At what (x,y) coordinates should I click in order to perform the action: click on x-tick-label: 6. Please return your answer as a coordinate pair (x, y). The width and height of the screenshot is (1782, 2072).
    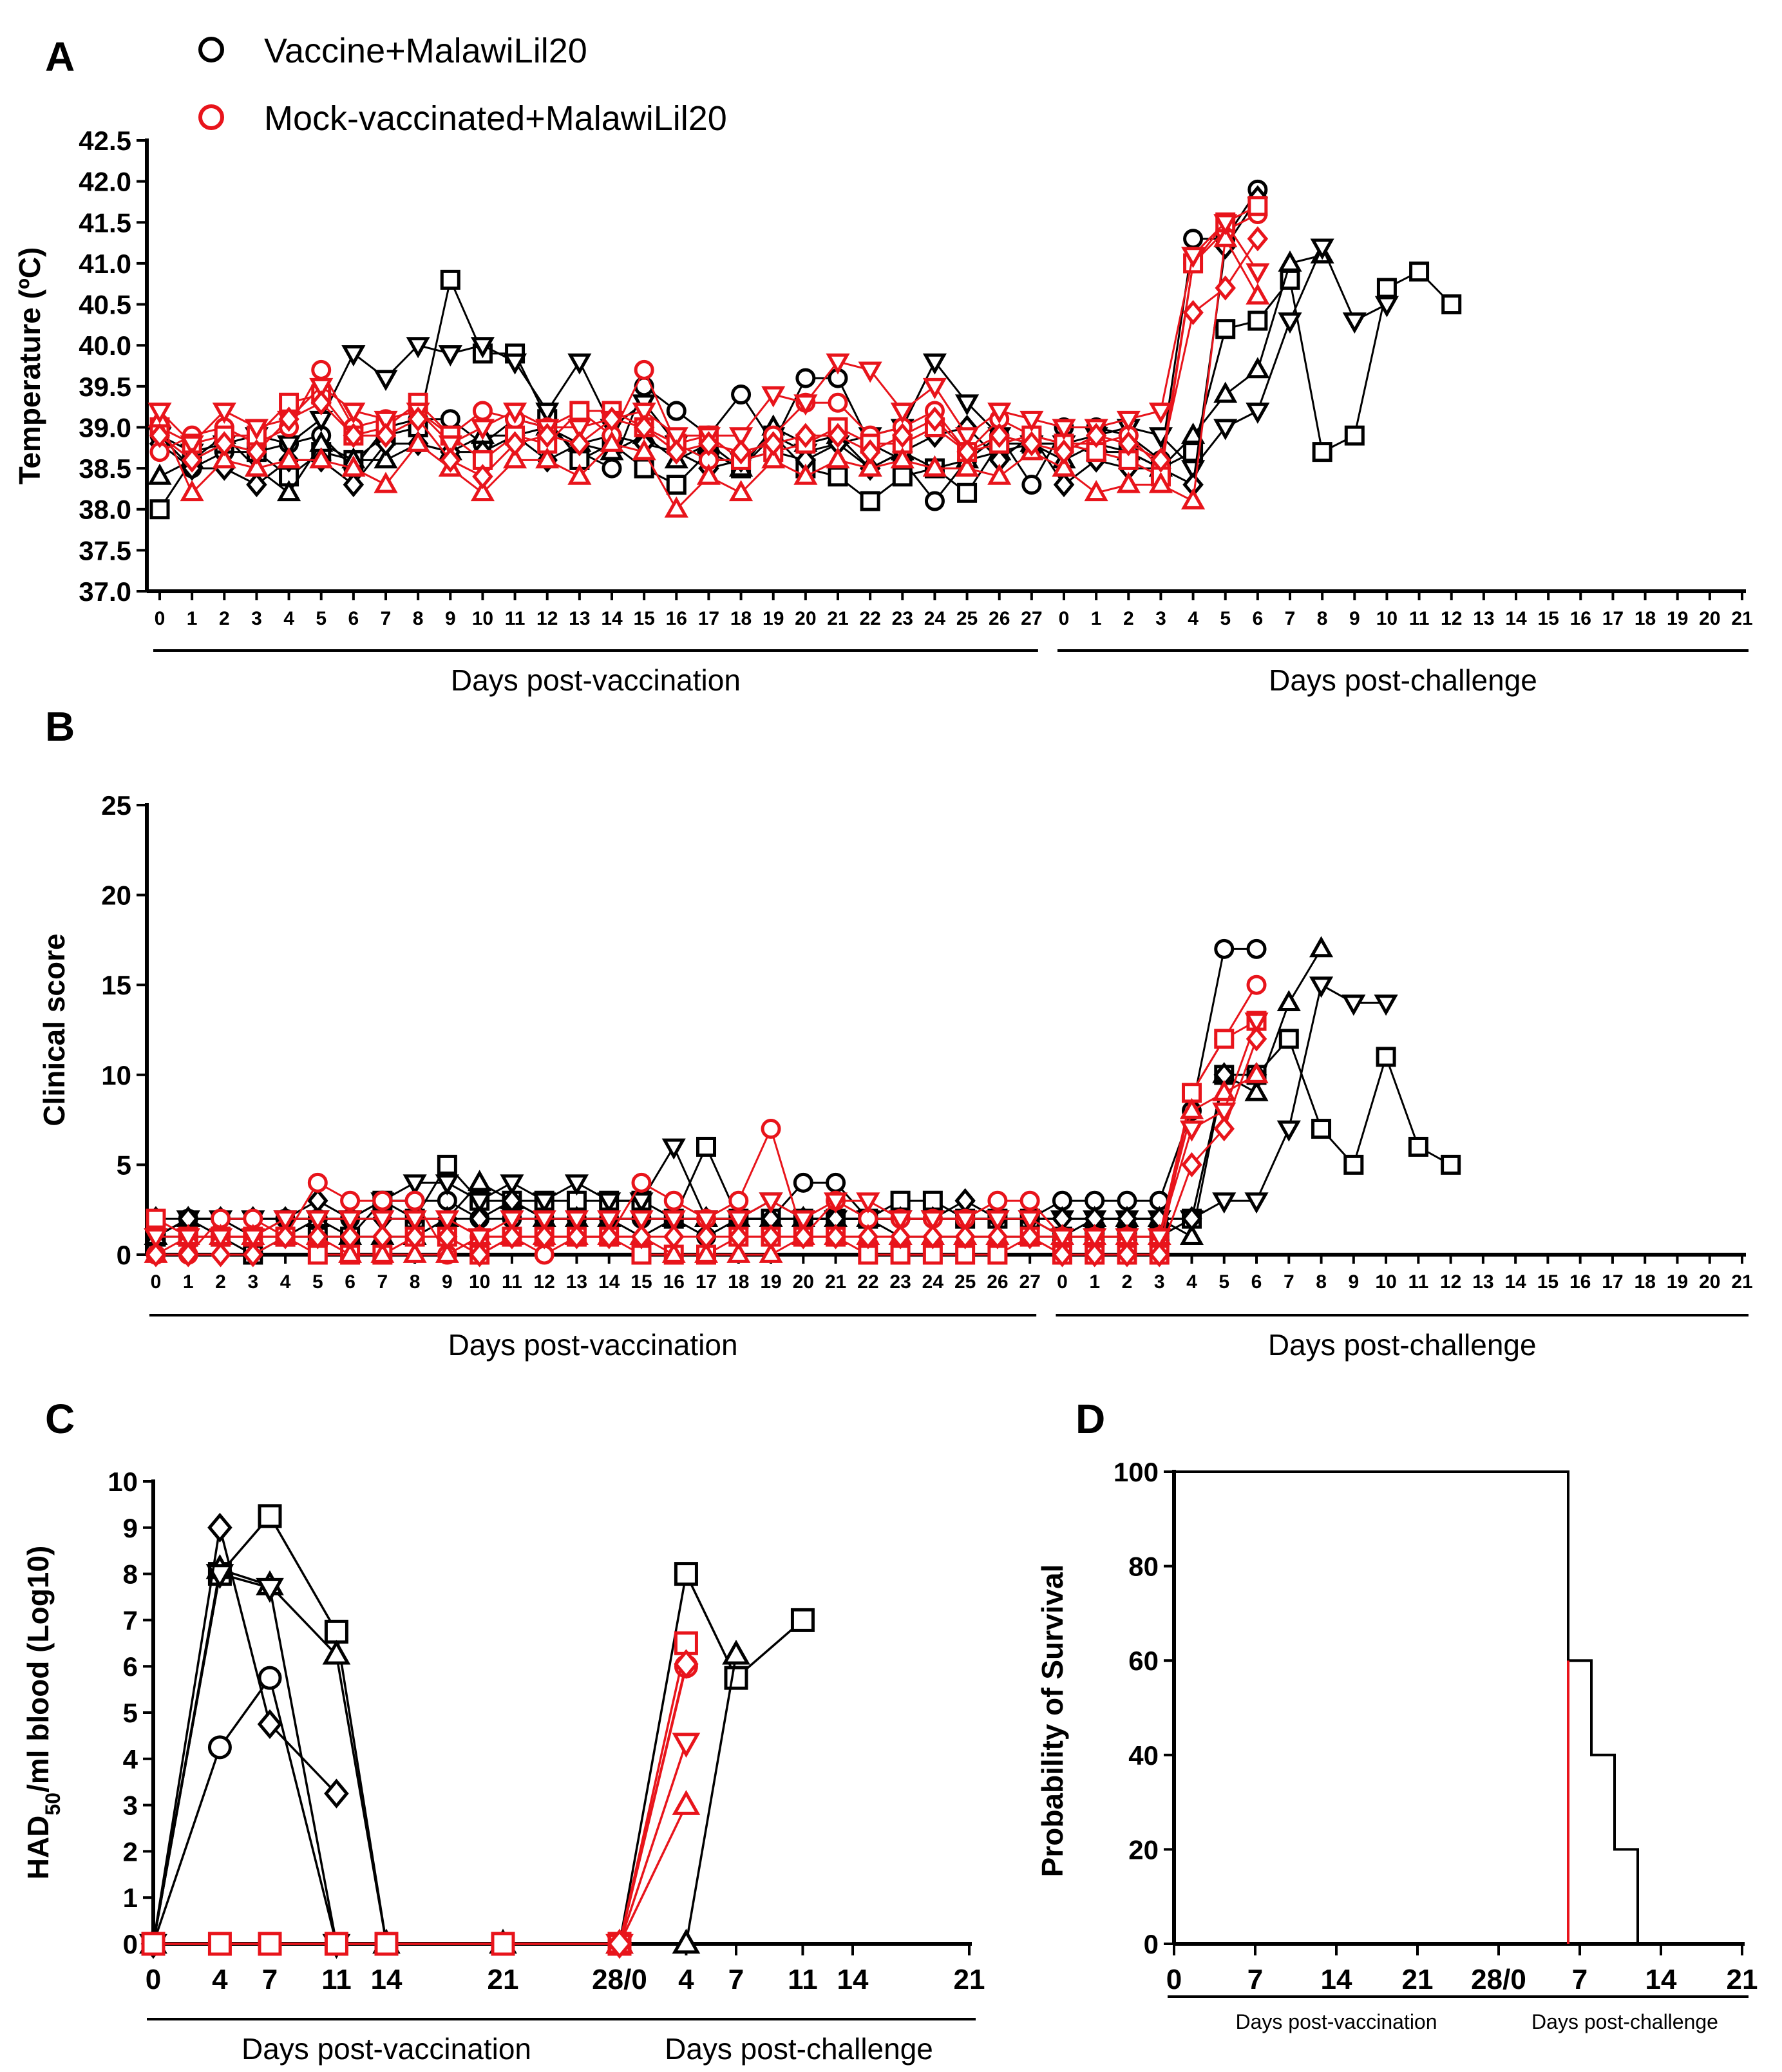
    Looking at the image, I should click on (350, 1282).